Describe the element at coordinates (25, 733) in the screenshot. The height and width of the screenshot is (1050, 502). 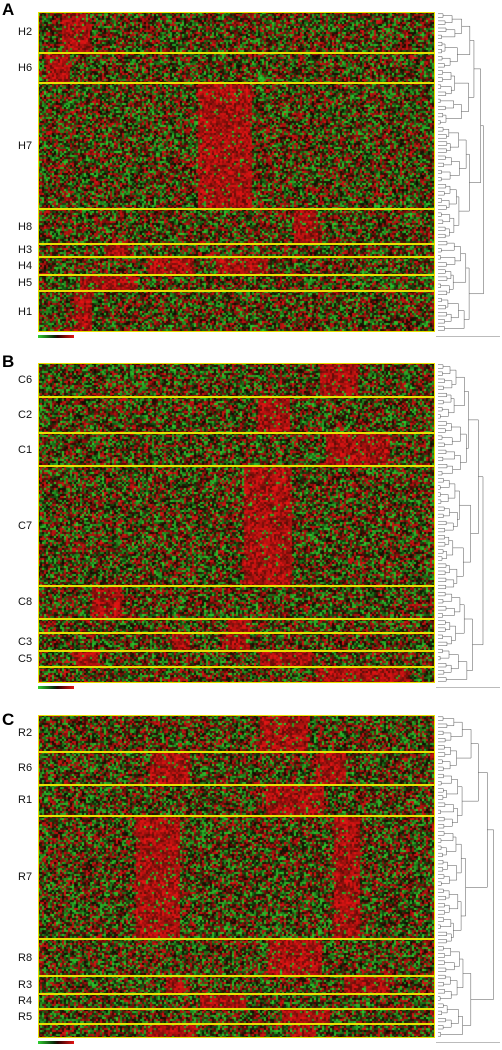
I see `cluster-label: R2` at that location.